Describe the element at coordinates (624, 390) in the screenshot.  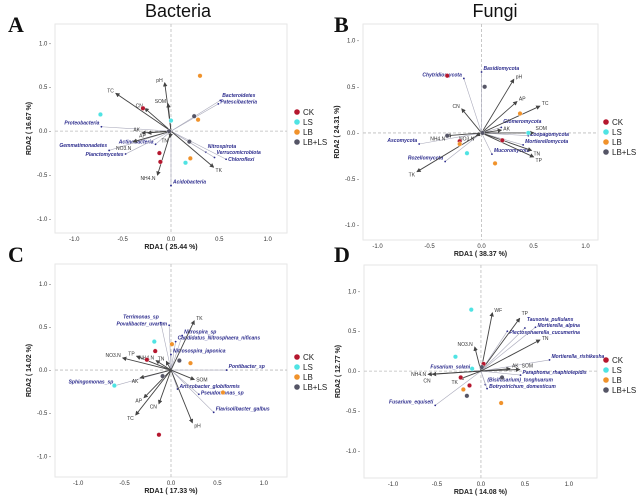
I see `legend-label: LB+LS` at that location.